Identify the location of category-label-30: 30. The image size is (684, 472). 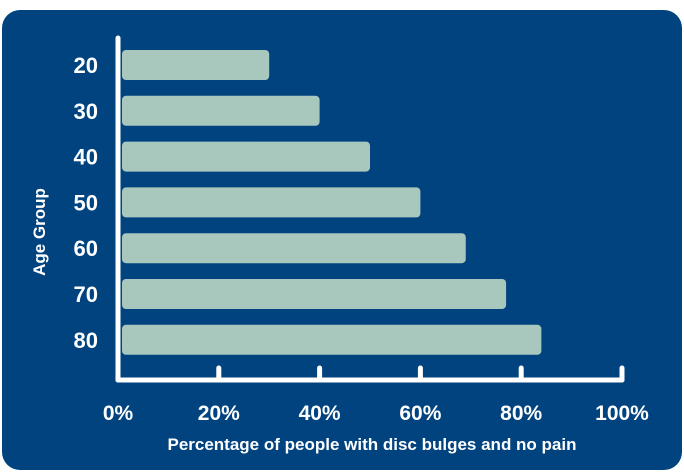
(86, 111).